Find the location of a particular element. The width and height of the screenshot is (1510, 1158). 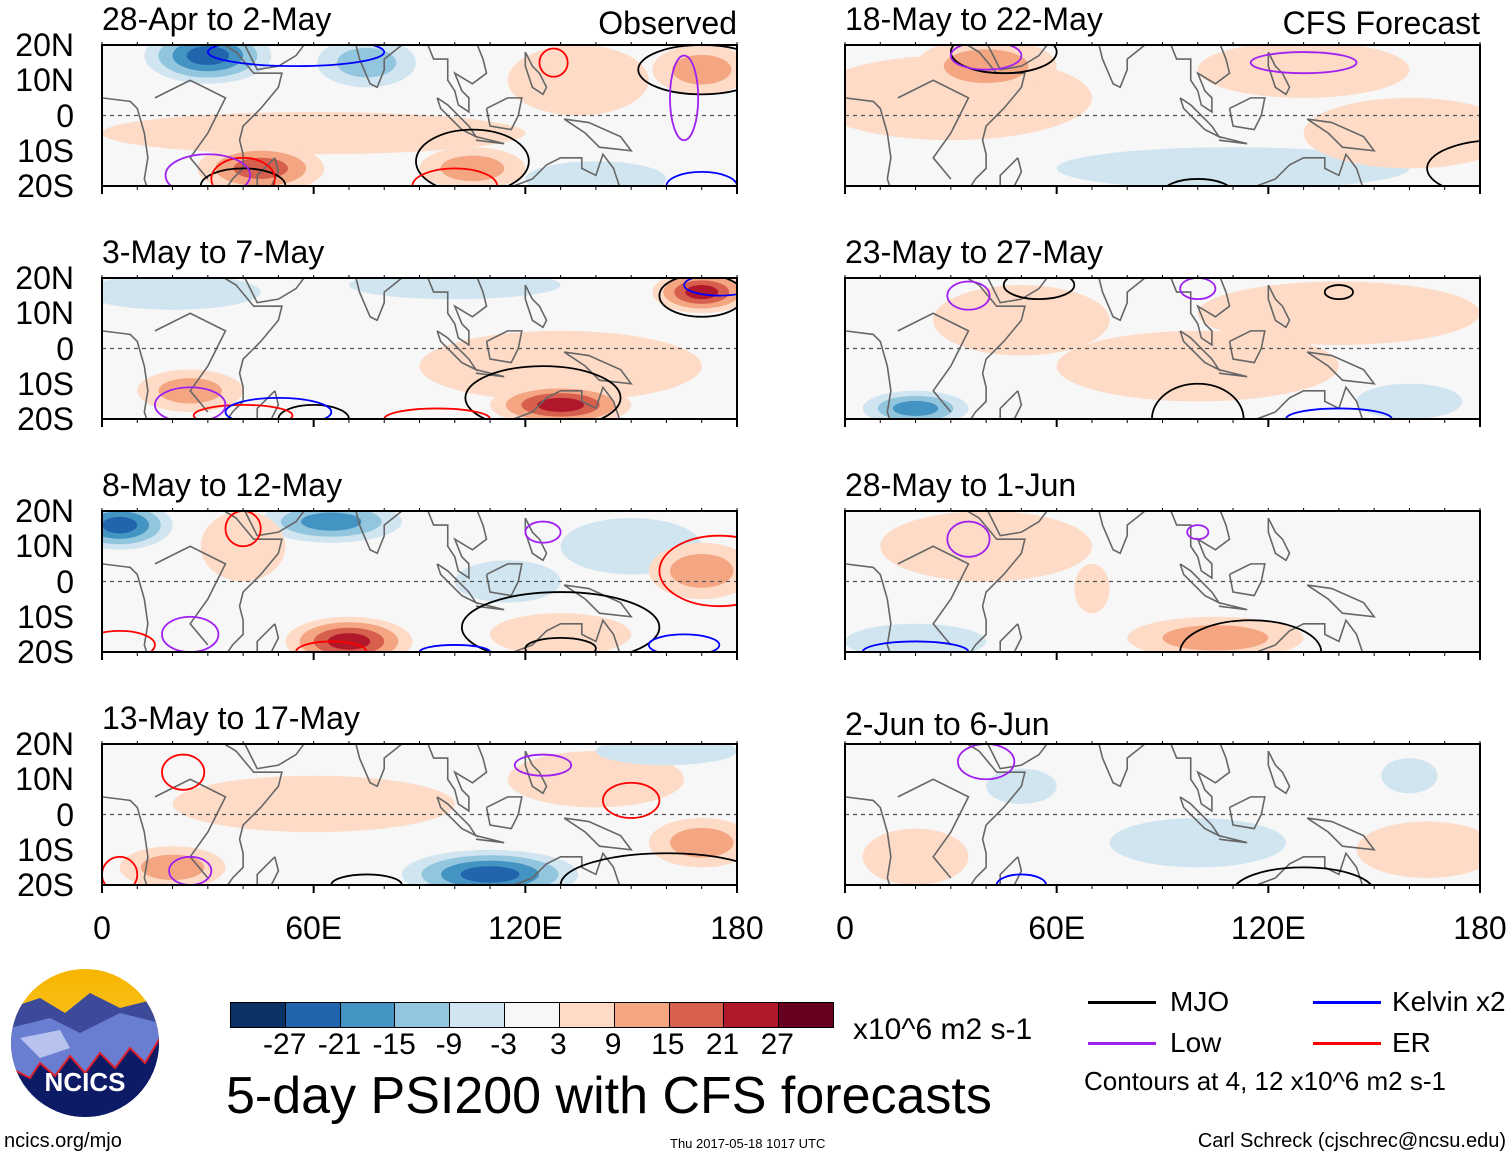

legend-mjo: MJO is located at coordinates (1200, 1001).